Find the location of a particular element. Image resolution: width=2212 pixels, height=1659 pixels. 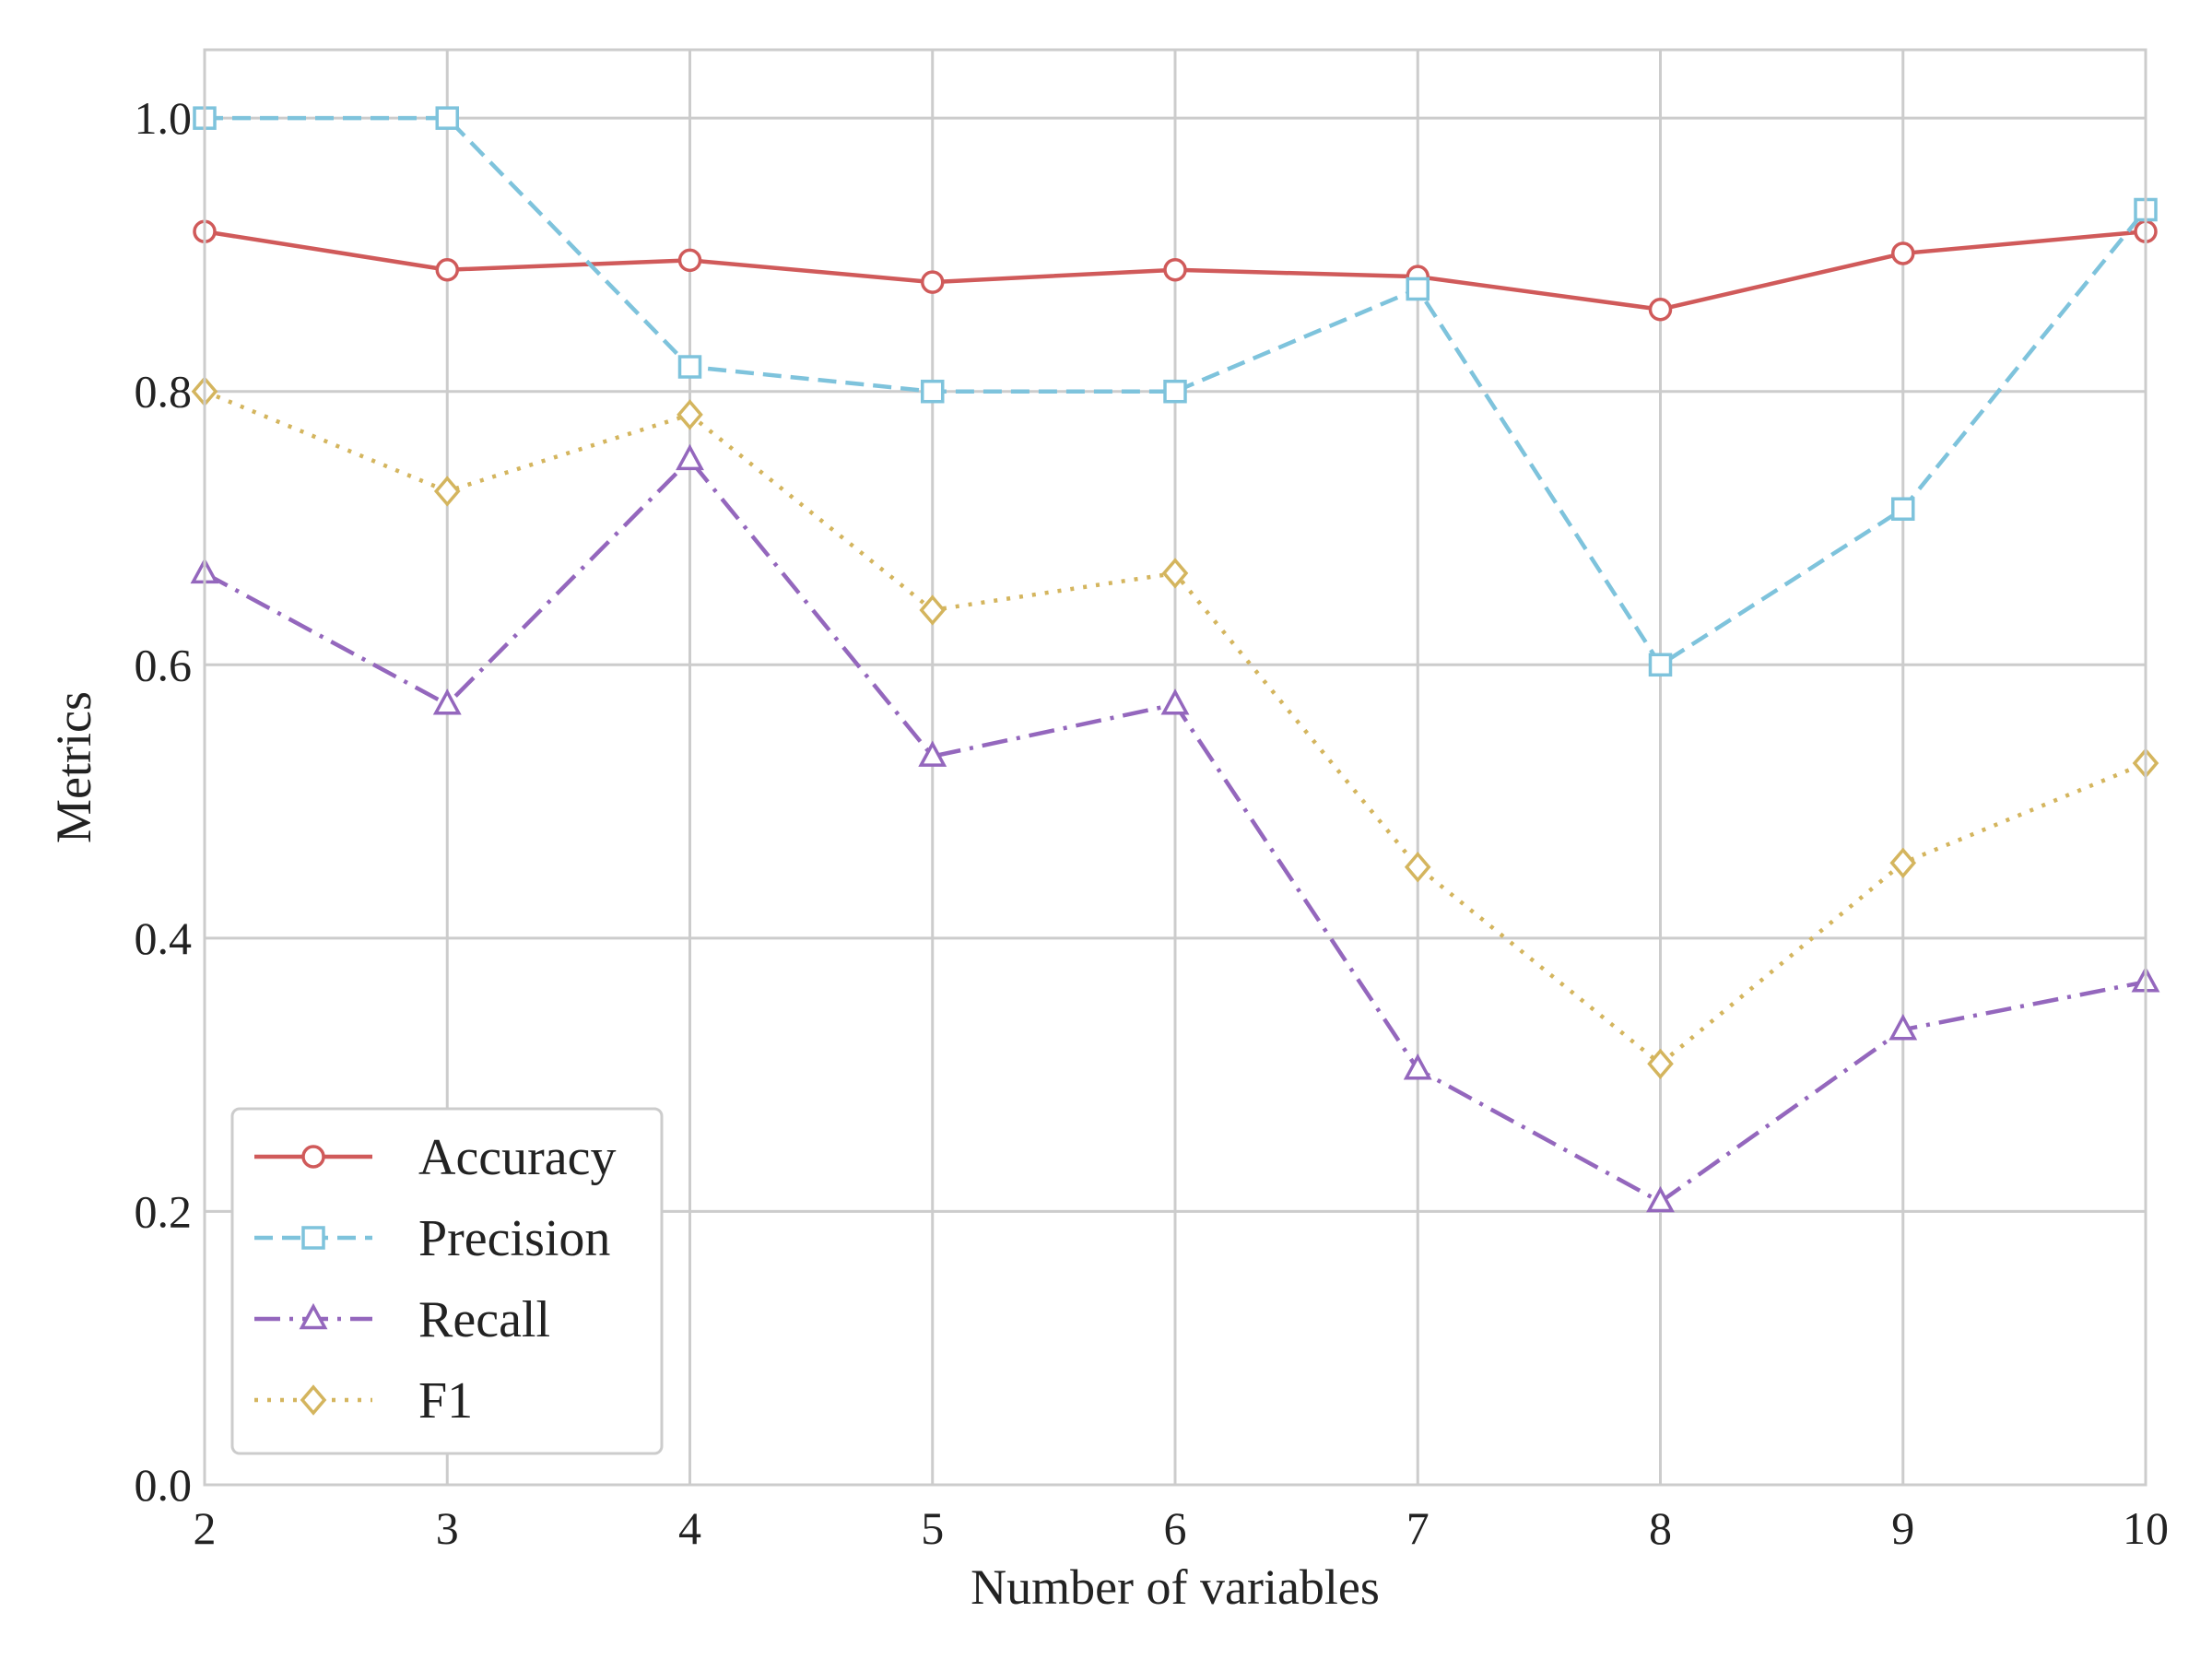

x-tick-label: 8 is located at coordinates (1660, 1528).